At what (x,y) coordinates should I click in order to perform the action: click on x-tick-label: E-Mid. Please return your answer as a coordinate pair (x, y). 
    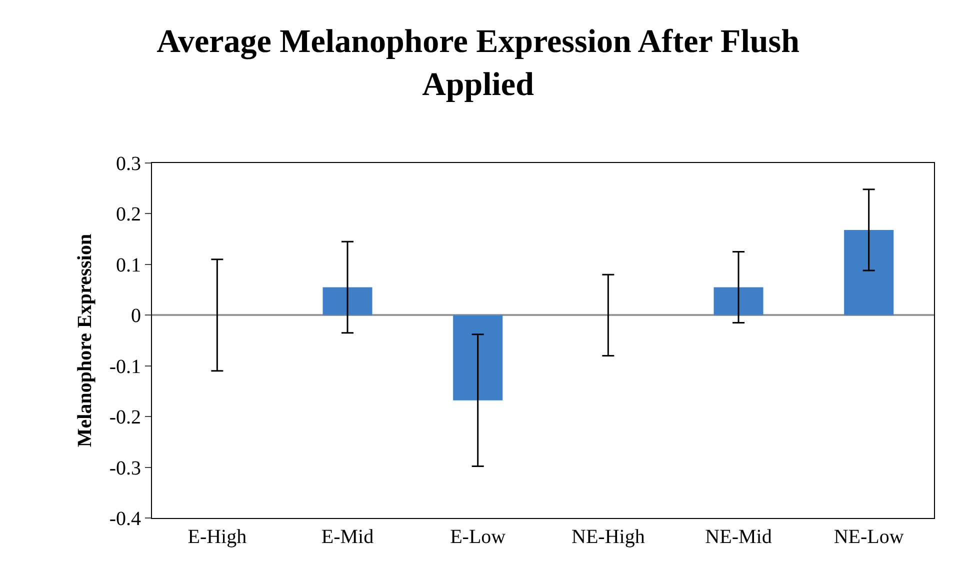
    Looking at the image, I should click on (347, 537).